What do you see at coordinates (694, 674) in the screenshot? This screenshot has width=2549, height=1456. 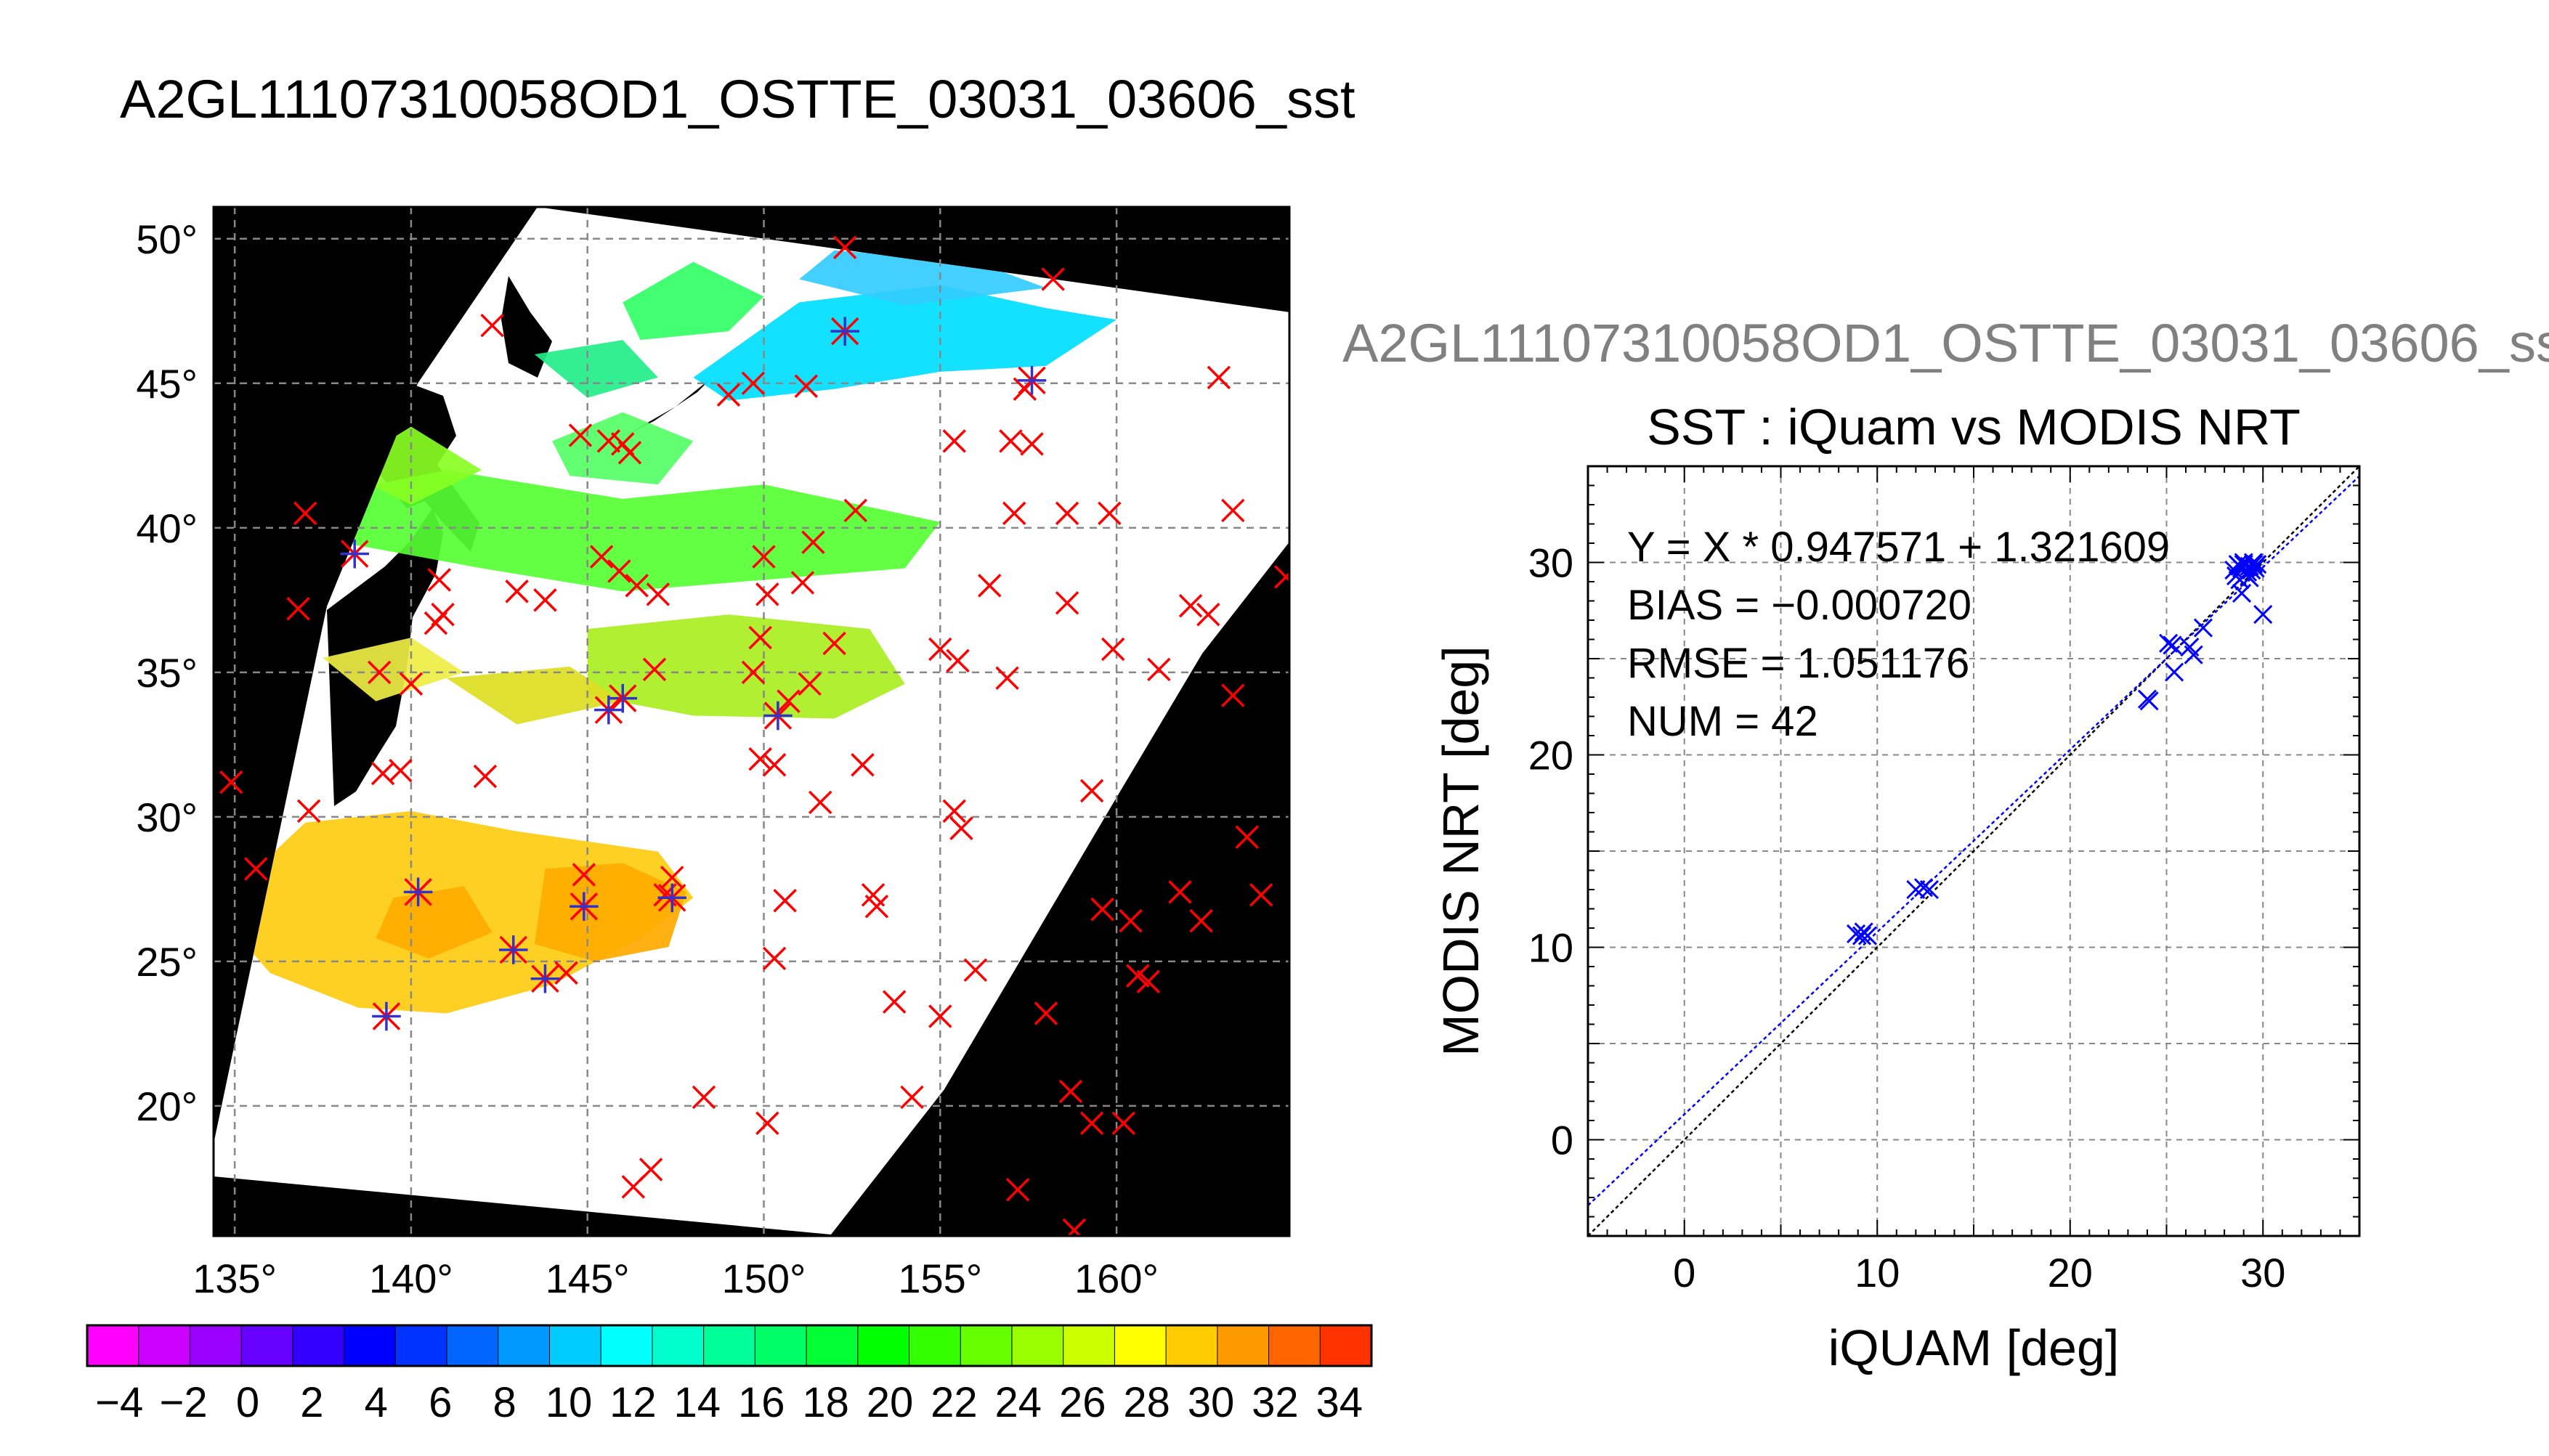 I see `map-markers-star` at bounding box center [694, 674].